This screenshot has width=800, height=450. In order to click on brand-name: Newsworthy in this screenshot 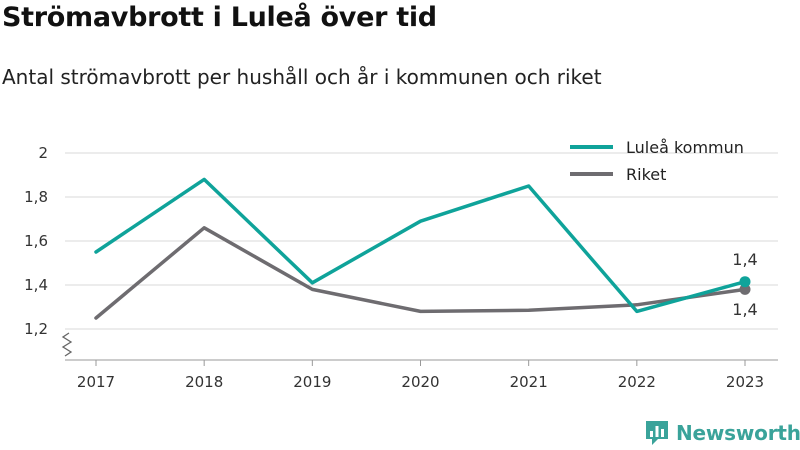, I will do `click(738, 433)`.